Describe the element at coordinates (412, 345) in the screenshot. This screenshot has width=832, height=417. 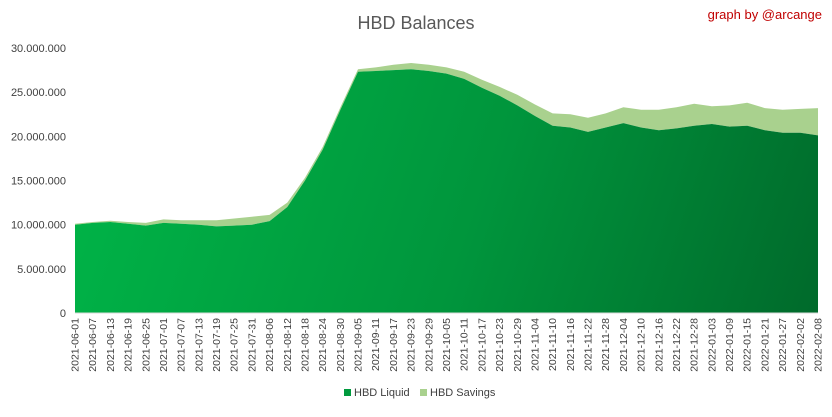
I see `x-tick-label: 2021-09-23` at that location.